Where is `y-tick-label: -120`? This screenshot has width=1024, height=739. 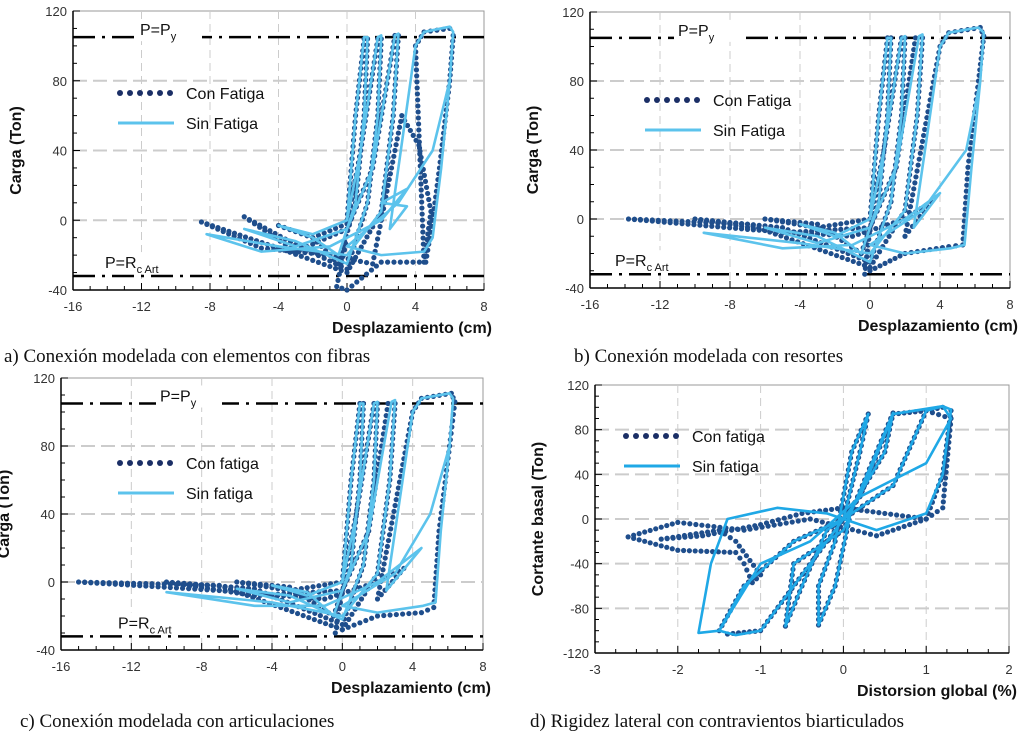 y-tick-label: -120 is located at coordinates (576, 653).